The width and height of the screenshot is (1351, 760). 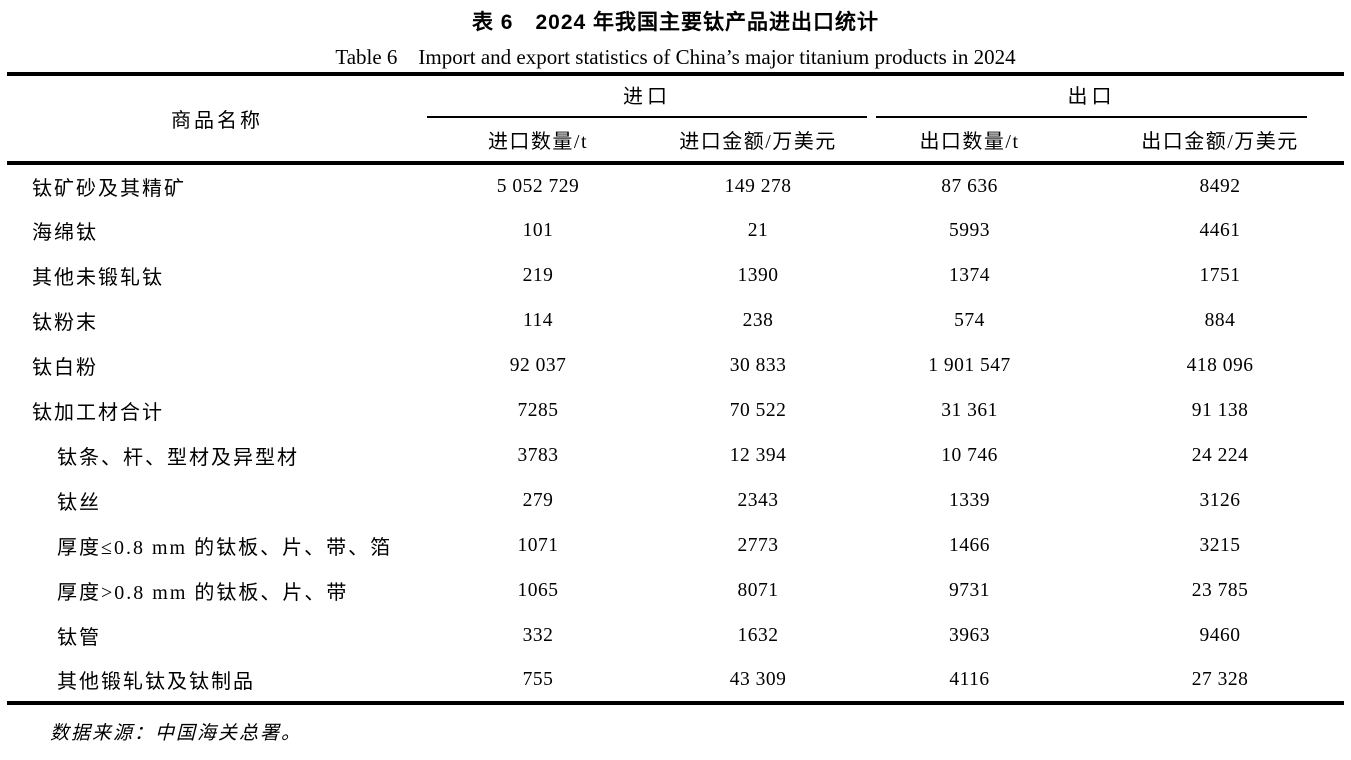 What do you see at coordinates (969, 365) in the screenshot?
I see `value-cell: 1 901 547` at bounding box center [969, 365].